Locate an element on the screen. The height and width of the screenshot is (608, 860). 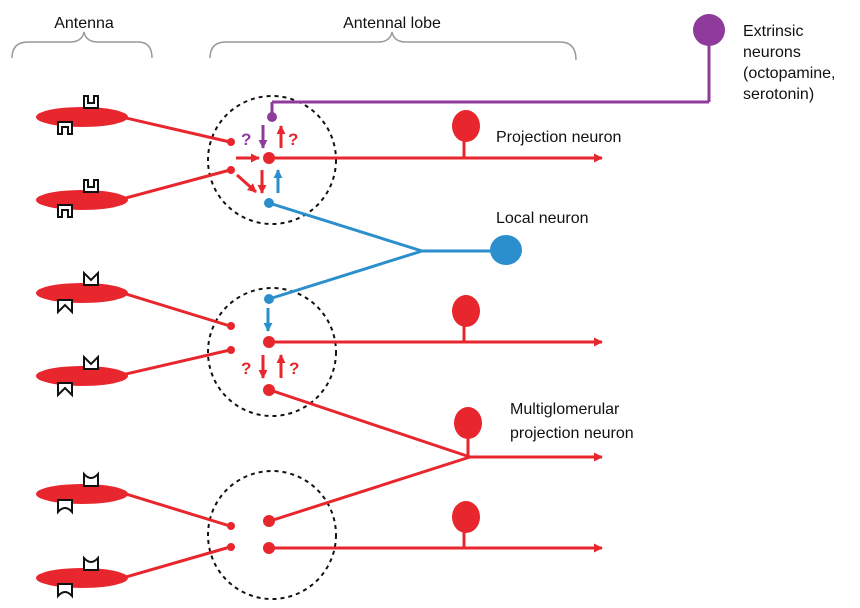
extrinsic-label-line3: (octopamine, is located at coordinates (789, 73).